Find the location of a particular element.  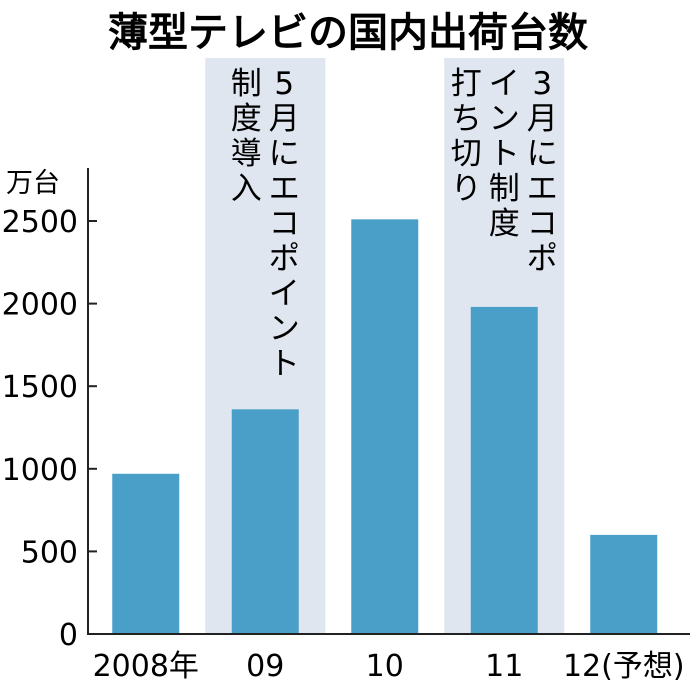

y-tick-labels: 0 500 1000 1500 2000 2500 is located at coordinates (40, 429).